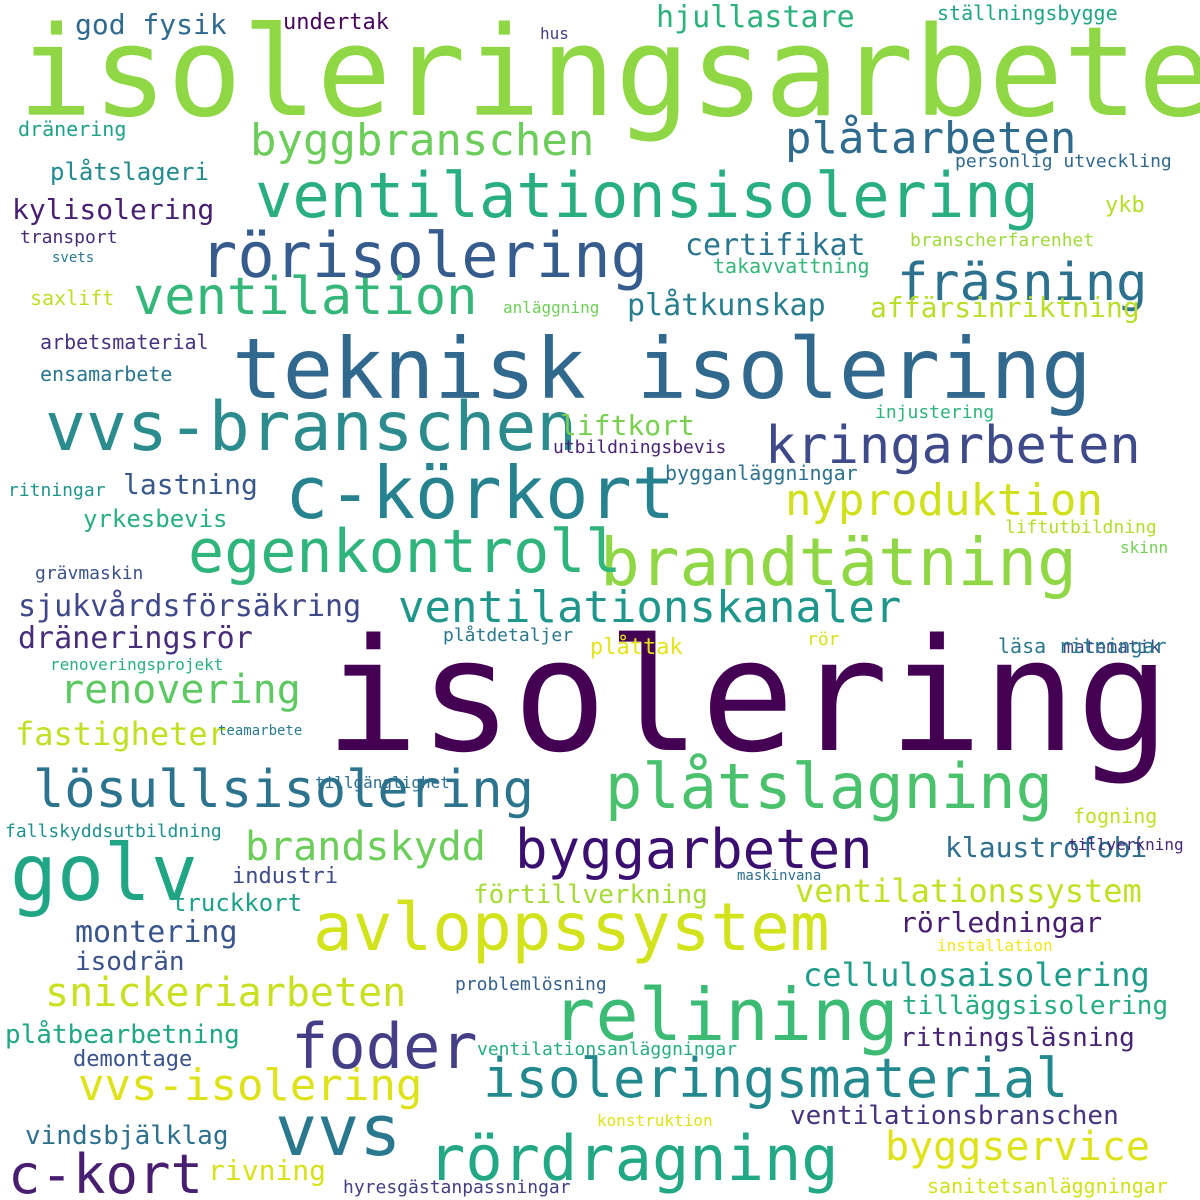  Describe the element at coordinates (829, 786) in the screenshot. I see `word-platslagning: plåtslagning` at that location.